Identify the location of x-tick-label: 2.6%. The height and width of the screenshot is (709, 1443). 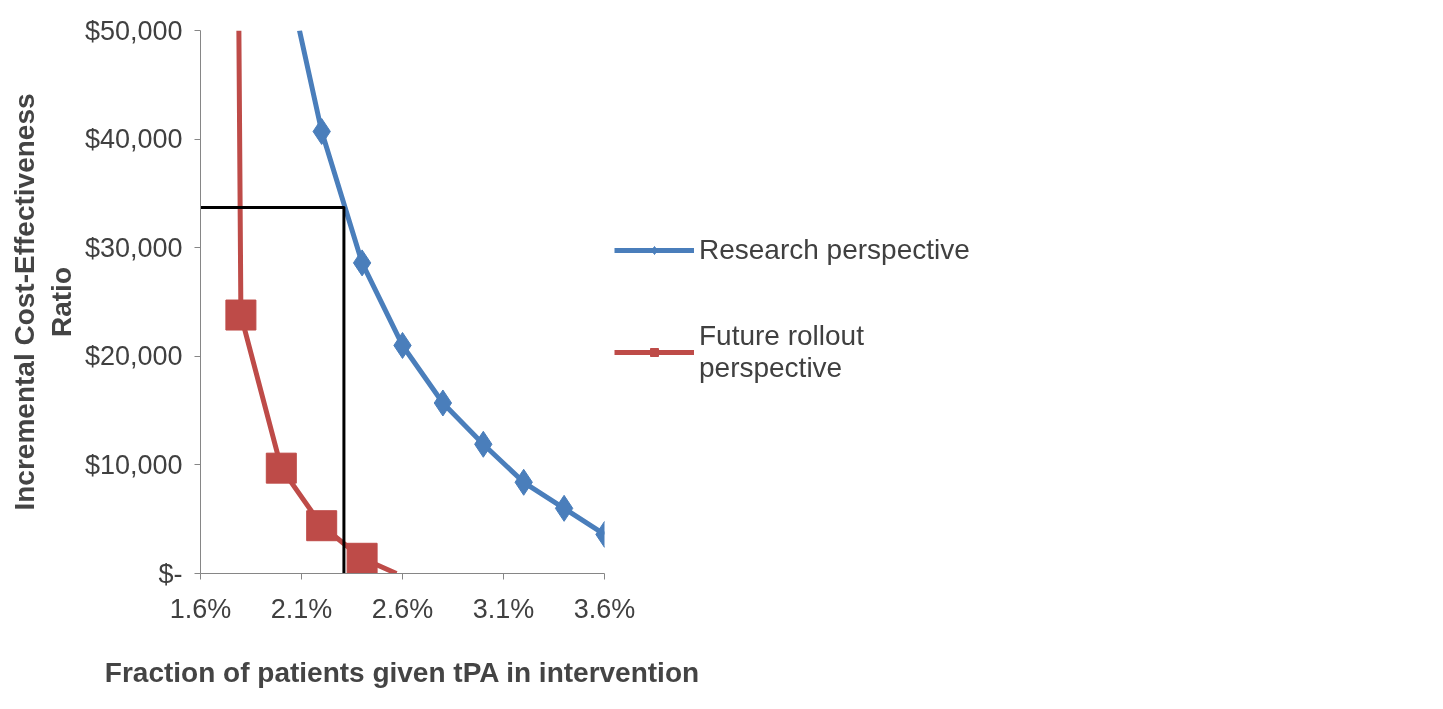
(402, 608).